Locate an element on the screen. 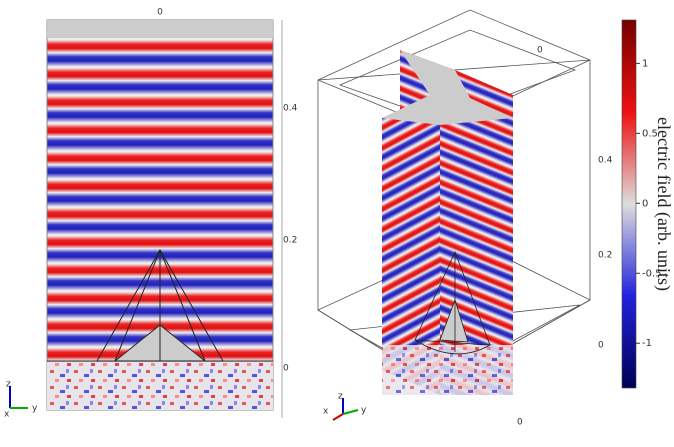  colorbar-tick-label: -0.5 is located at coordinates (652, 273).